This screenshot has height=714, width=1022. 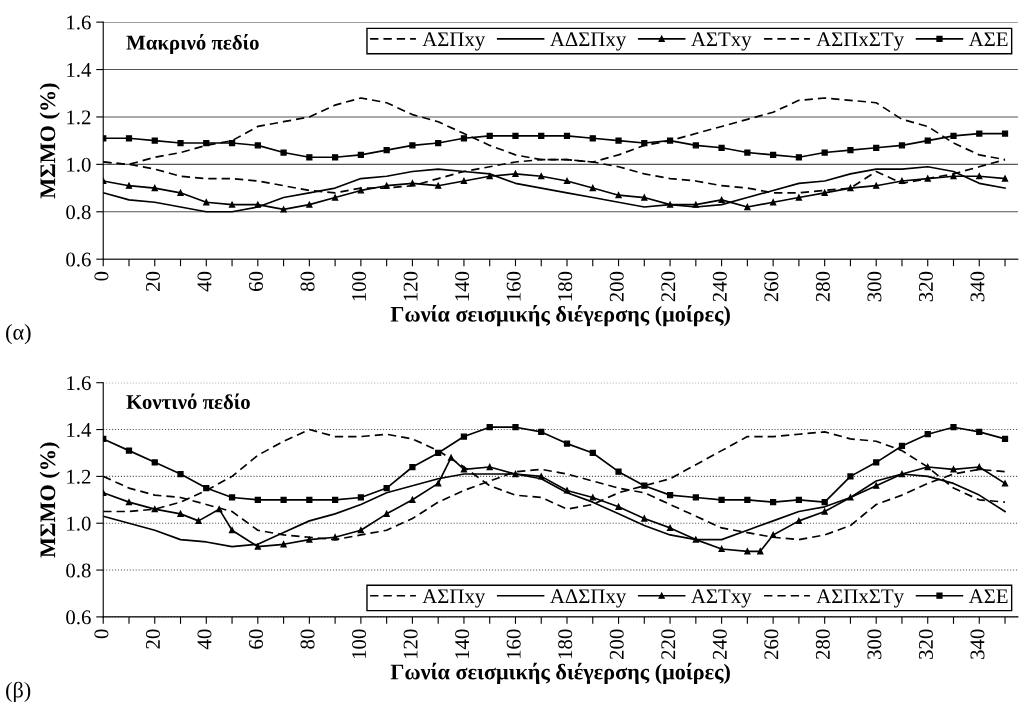 I want to click on text: Μακρινό πεδίο, so click(x=192, y=43).